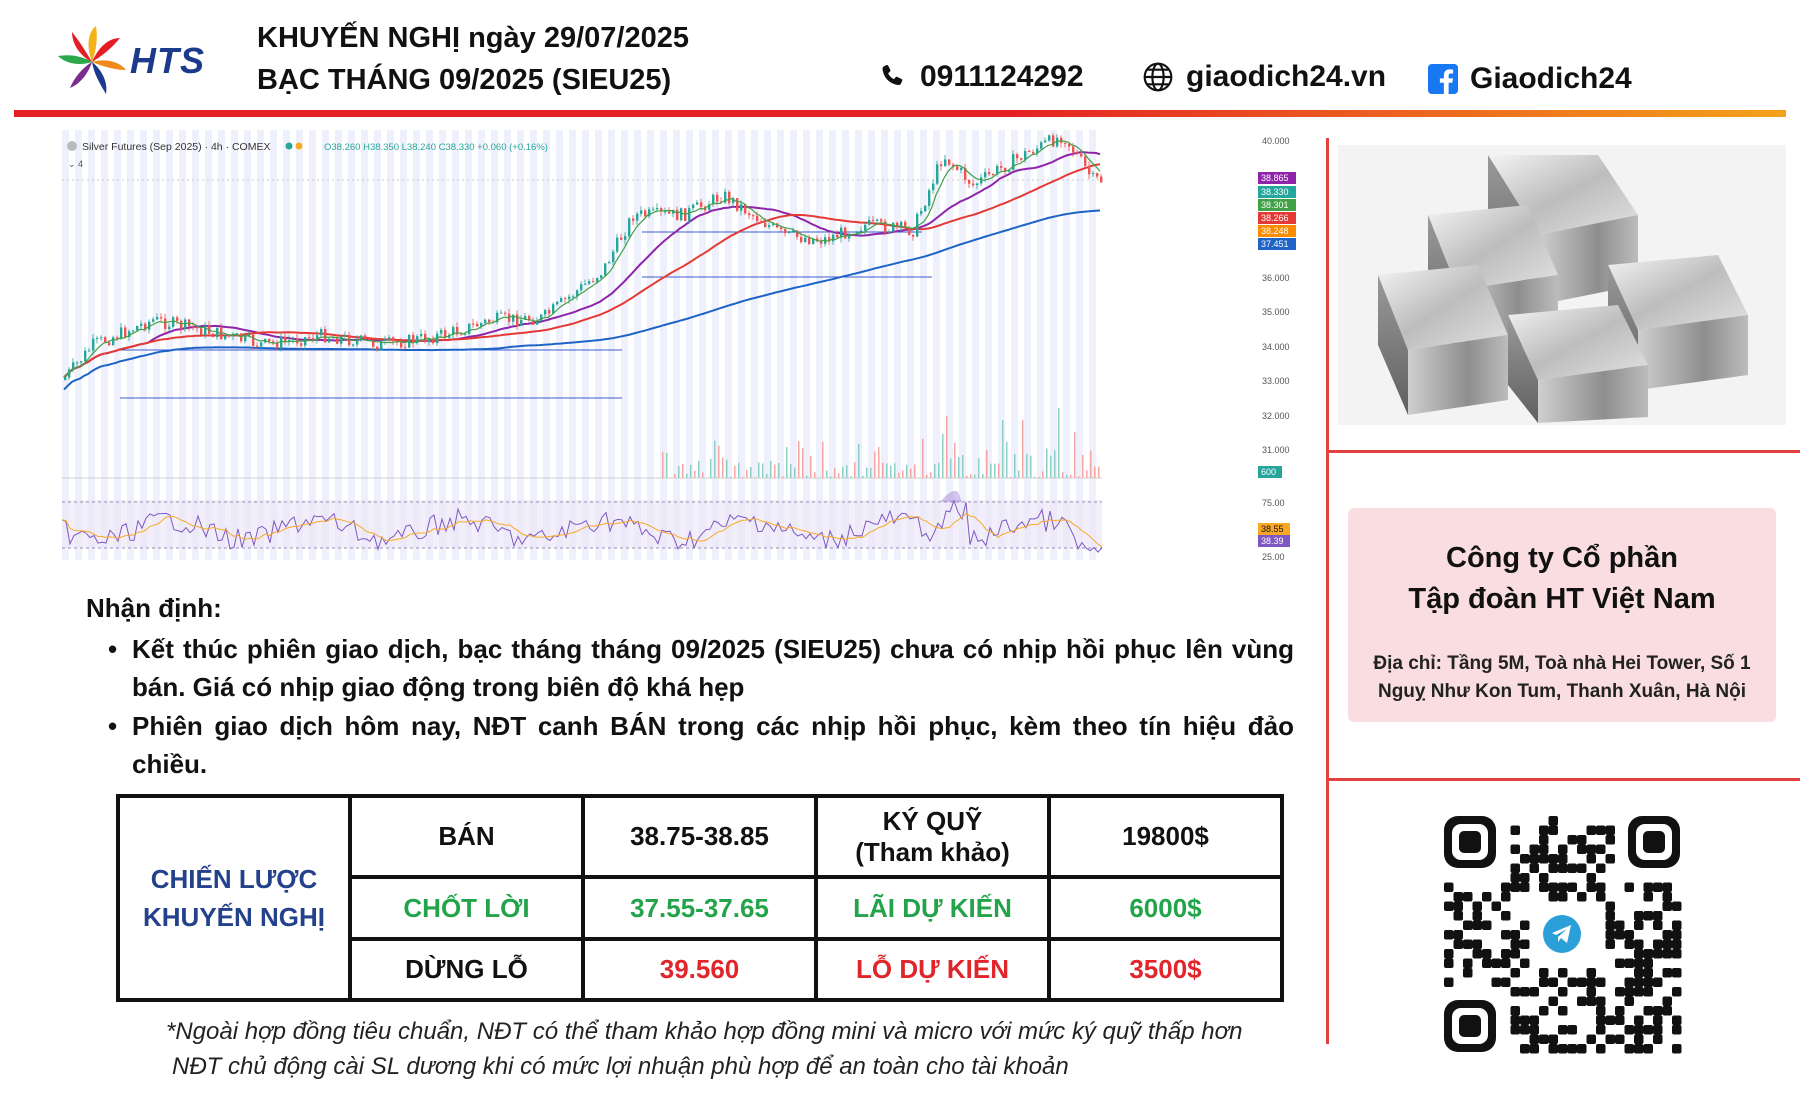 This screenshot has width=1800, height=1112. I want to click on chart-symbol-title: Silver Futures (Sep 2025) · 4h · COMEX, so click(176, 147).